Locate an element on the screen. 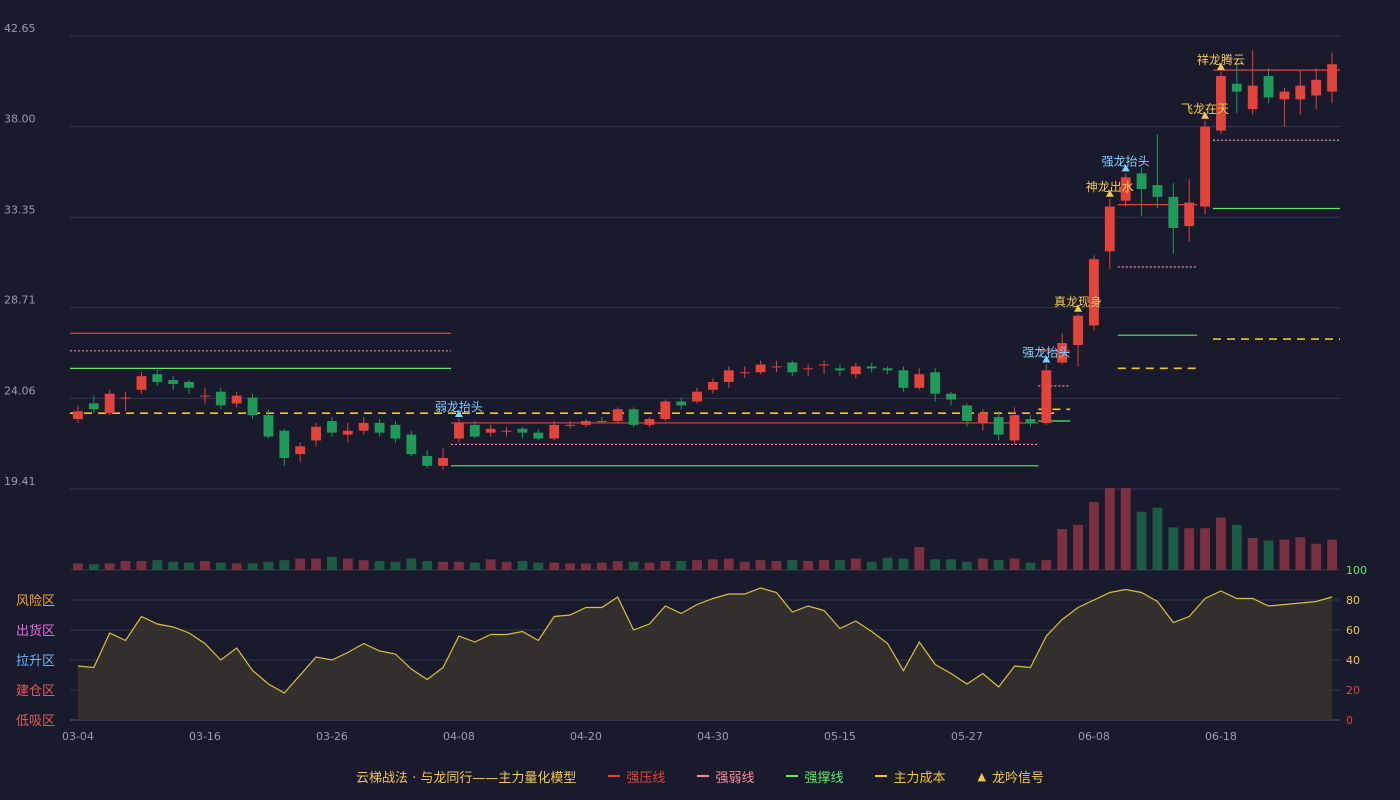  legend-dragon-signal: ▲ 龙吟信号 is located at coordinates (1010, 776).